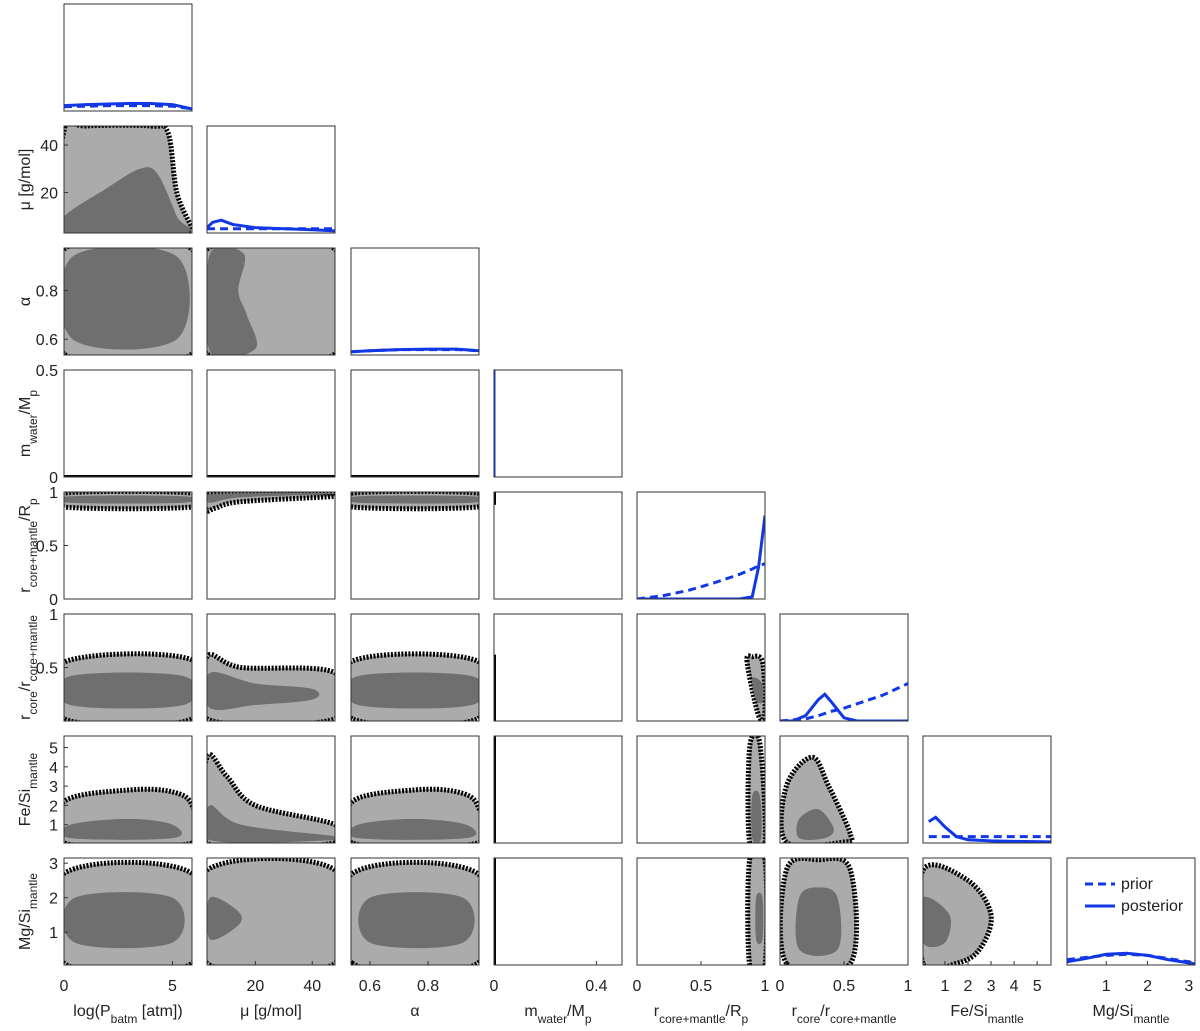  Describe the element at coordinates (370, 986) in the screenshot. I see `x-tick-label: 0.6` at that location.